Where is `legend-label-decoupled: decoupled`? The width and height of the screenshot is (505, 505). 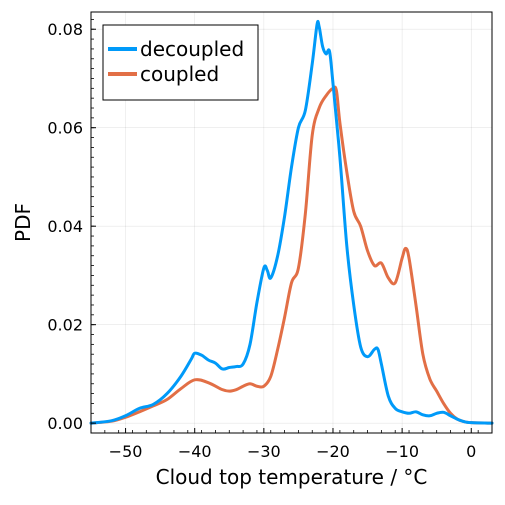 legend-label-decoupled: decoupled is located at coordinates (192, 49).